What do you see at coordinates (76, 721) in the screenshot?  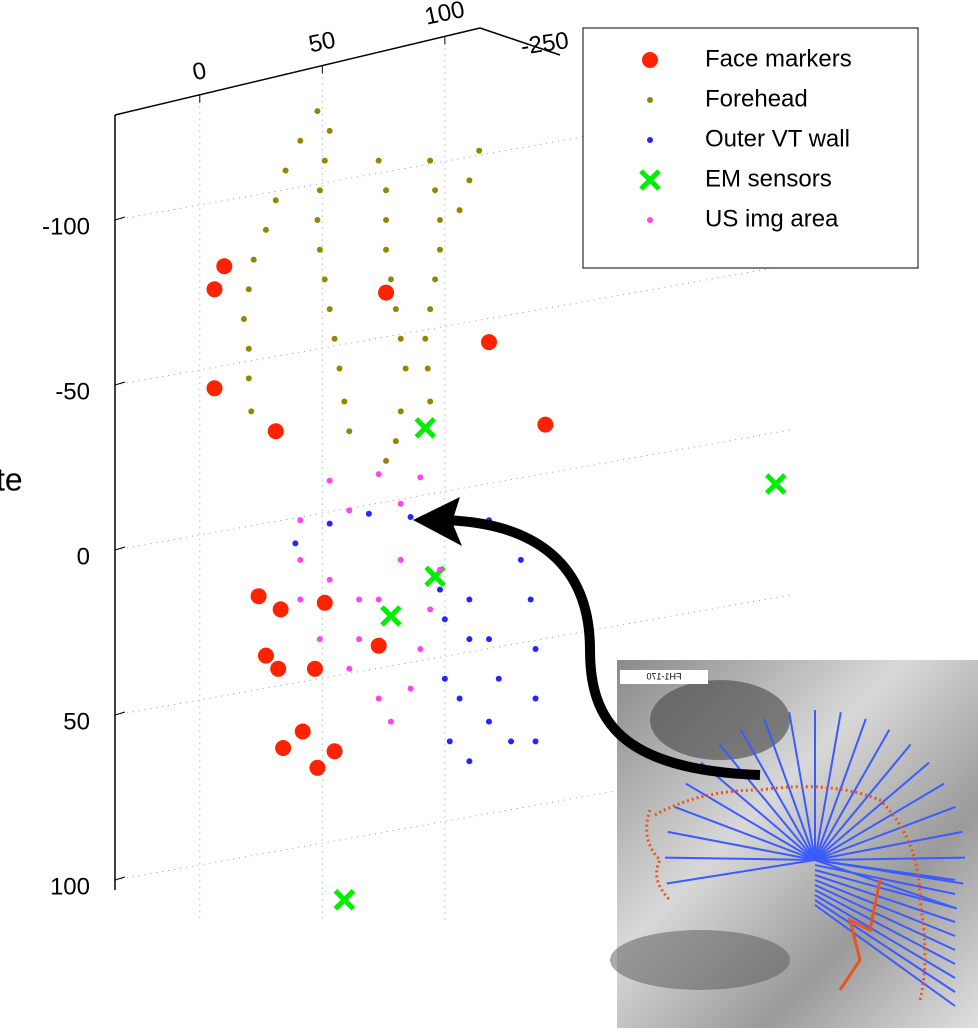 I see `y-tick-label: 50` at bounding box center [76, 721].